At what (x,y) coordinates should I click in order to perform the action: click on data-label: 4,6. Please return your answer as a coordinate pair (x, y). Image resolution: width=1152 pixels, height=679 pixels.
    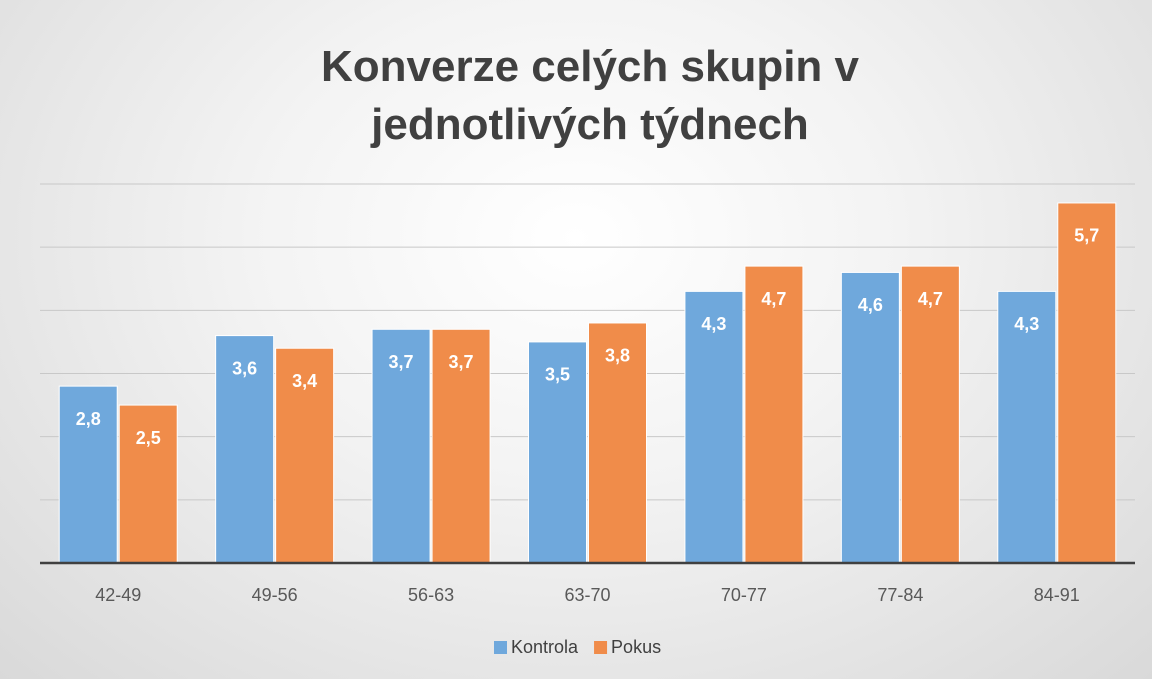
    Looking at the image, I should click on (870, 305).